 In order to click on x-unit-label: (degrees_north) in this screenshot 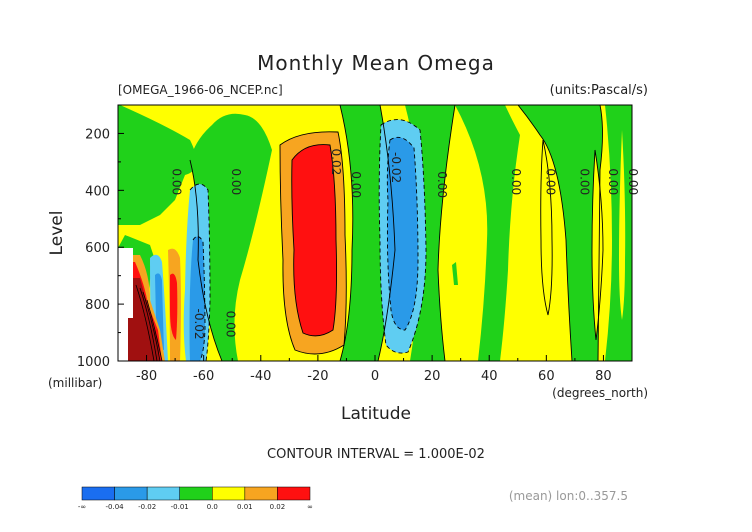, I will do `click(600, 393)`.